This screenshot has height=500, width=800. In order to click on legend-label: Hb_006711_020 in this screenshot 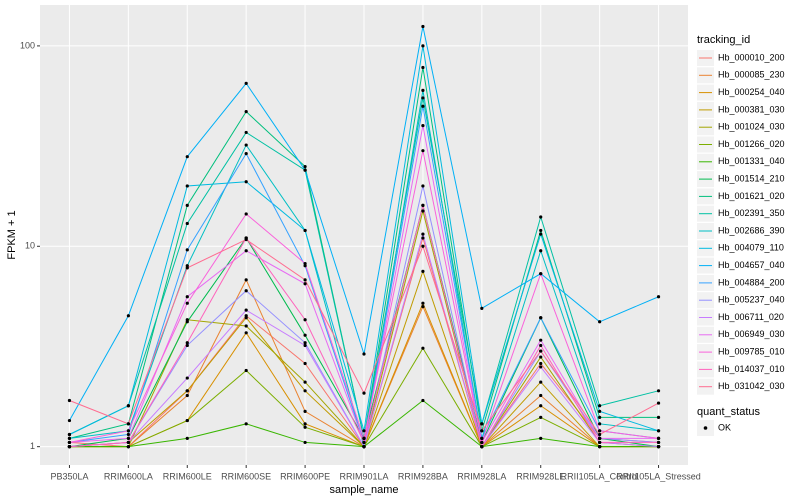, I will do `click(751, 317)`.